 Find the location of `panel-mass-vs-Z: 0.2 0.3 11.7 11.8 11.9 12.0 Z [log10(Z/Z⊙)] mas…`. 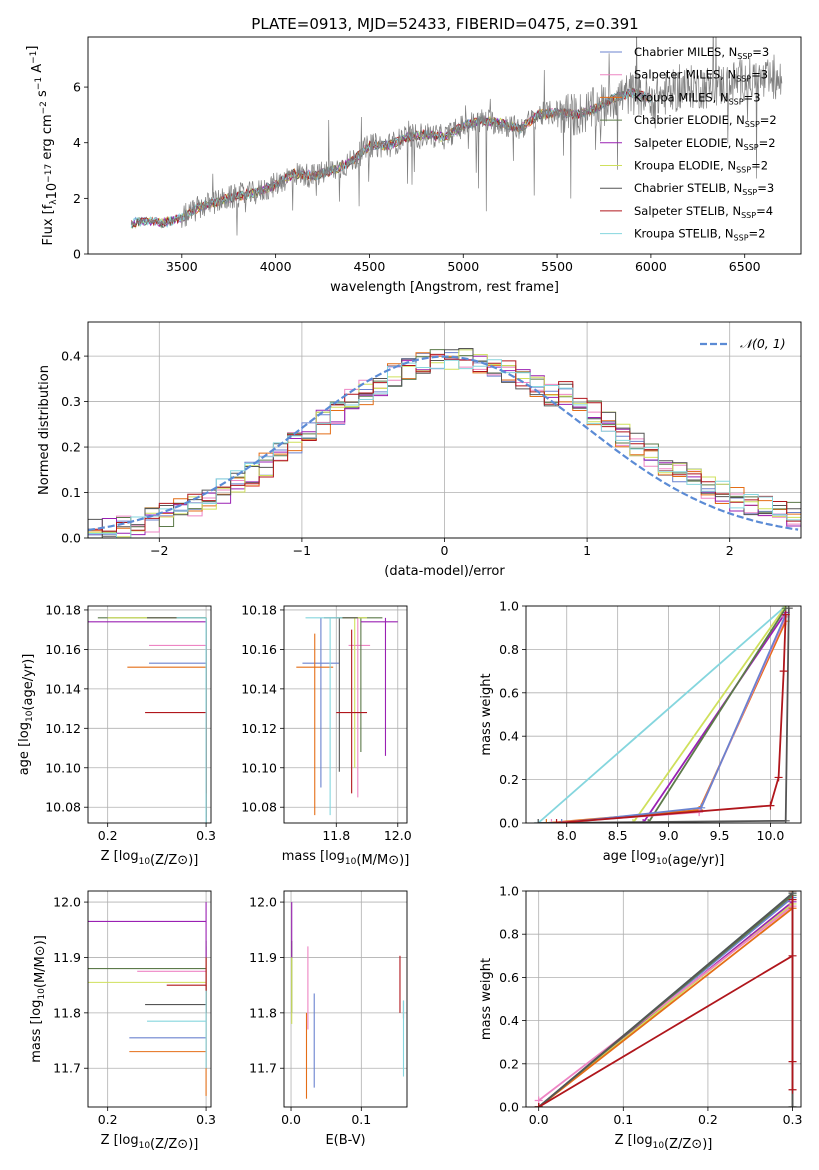

panel-mass-vs-Z: 0.2 0.3 11.7 11.8 11.9 12.0 Z [log10(Z/Z⊙)] mas… is located at coordinates (122, 1021).